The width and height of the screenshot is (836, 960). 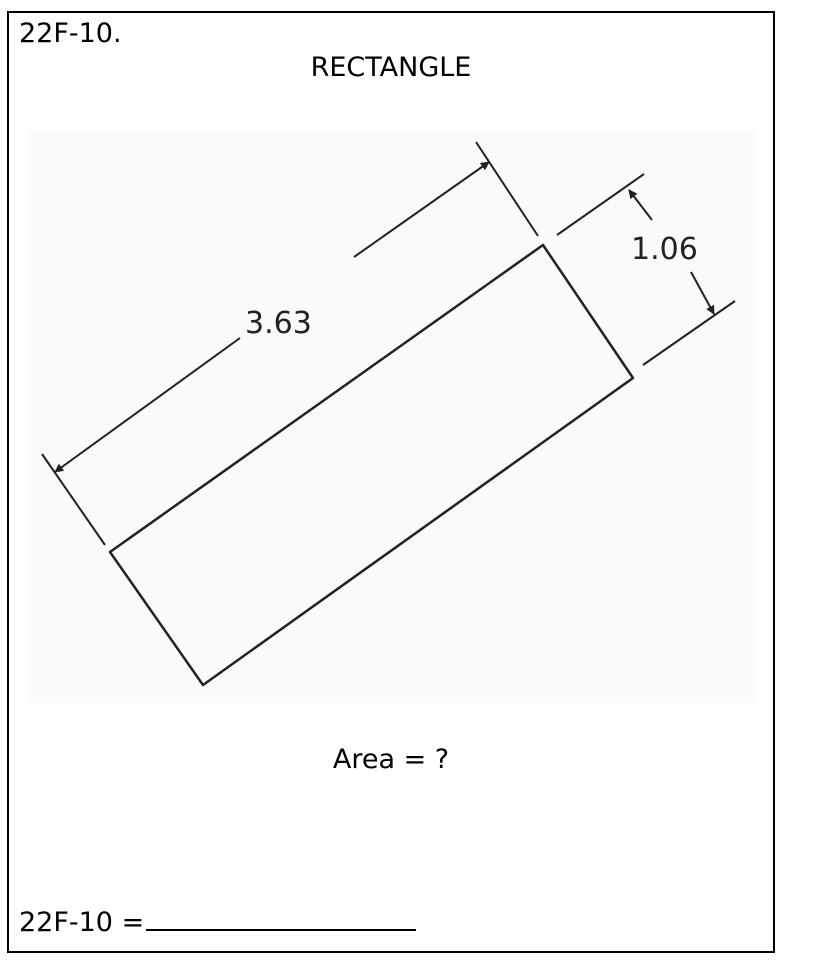 I want to click on problem-id: 22F-10., so click(x=70, y=33).